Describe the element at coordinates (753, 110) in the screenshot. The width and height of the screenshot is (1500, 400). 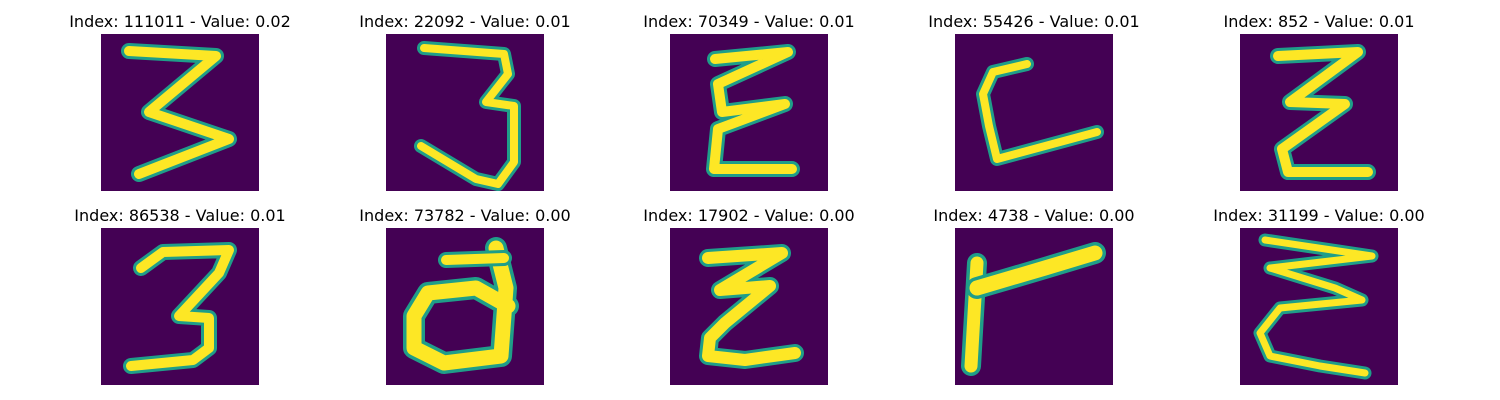
I see `epsilon-a-glyph` at that location.